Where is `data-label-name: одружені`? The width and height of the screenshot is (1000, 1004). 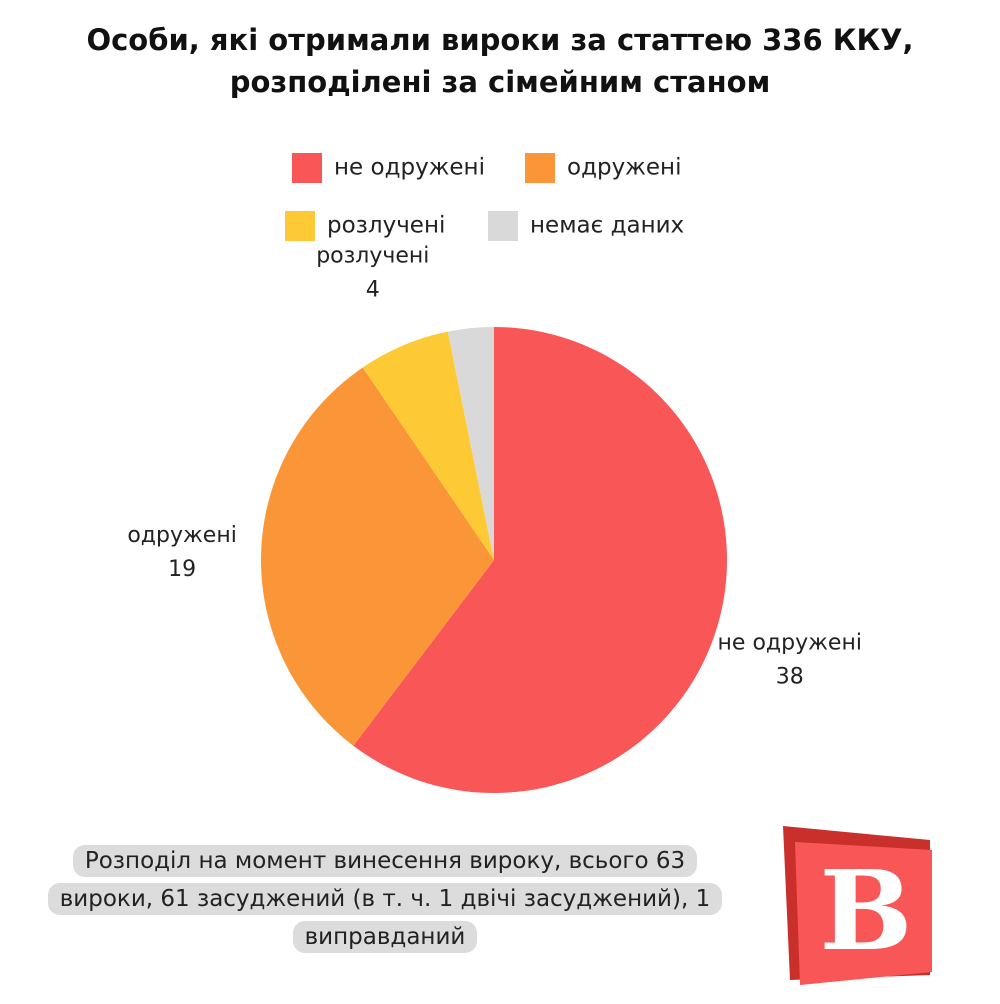
data-label-name: одружені is located at coordinates (182, 535).